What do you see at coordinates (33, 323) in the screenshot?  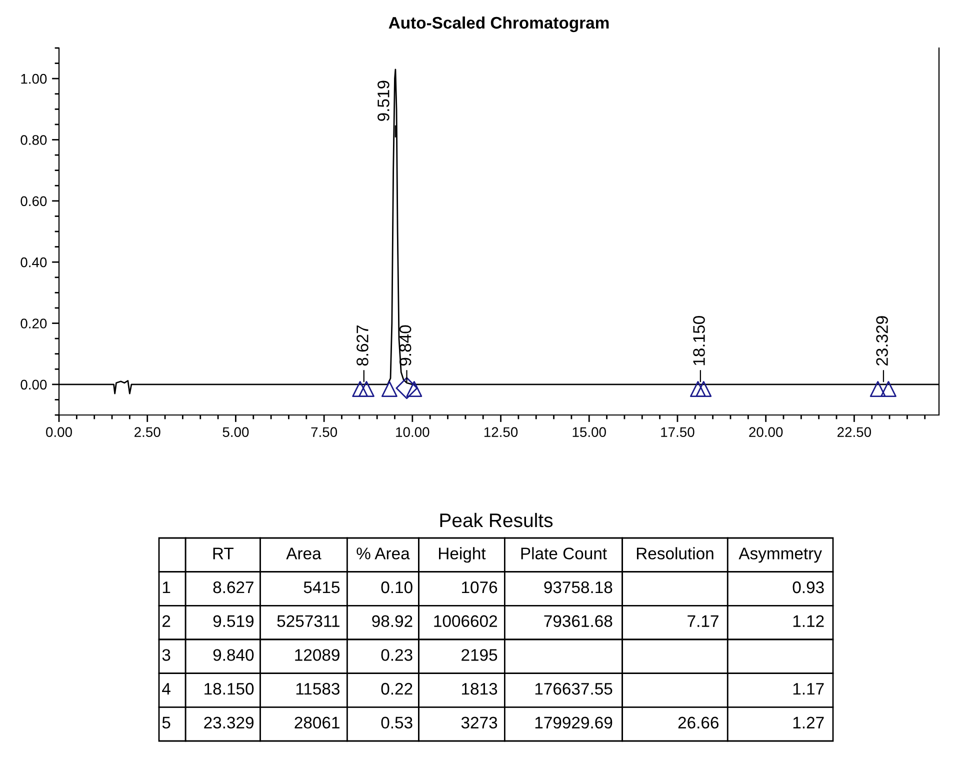 I see `y-tick-label: 0.20` at bounding box center [33, 323].